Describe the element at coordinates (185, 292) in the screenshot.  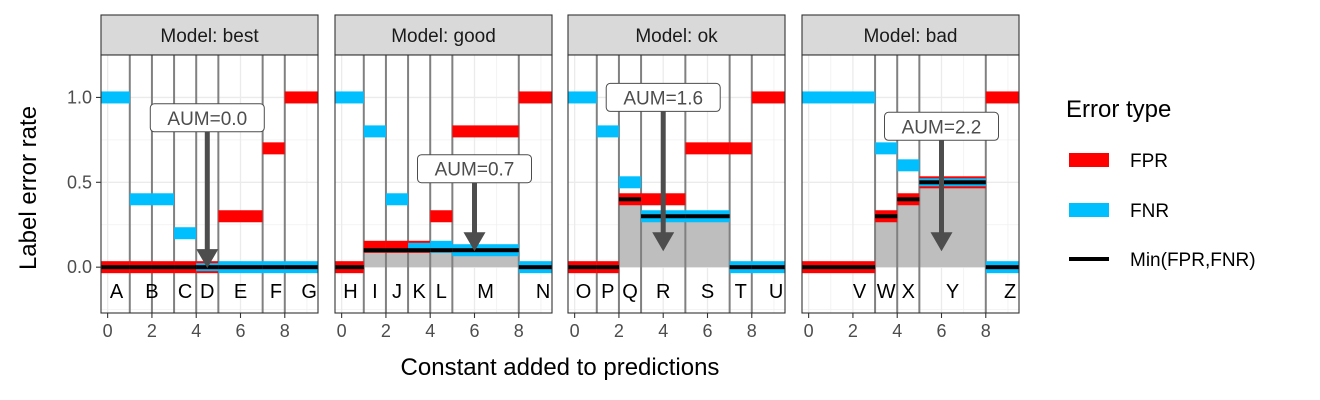
I see `interval-letter: C` at that location.